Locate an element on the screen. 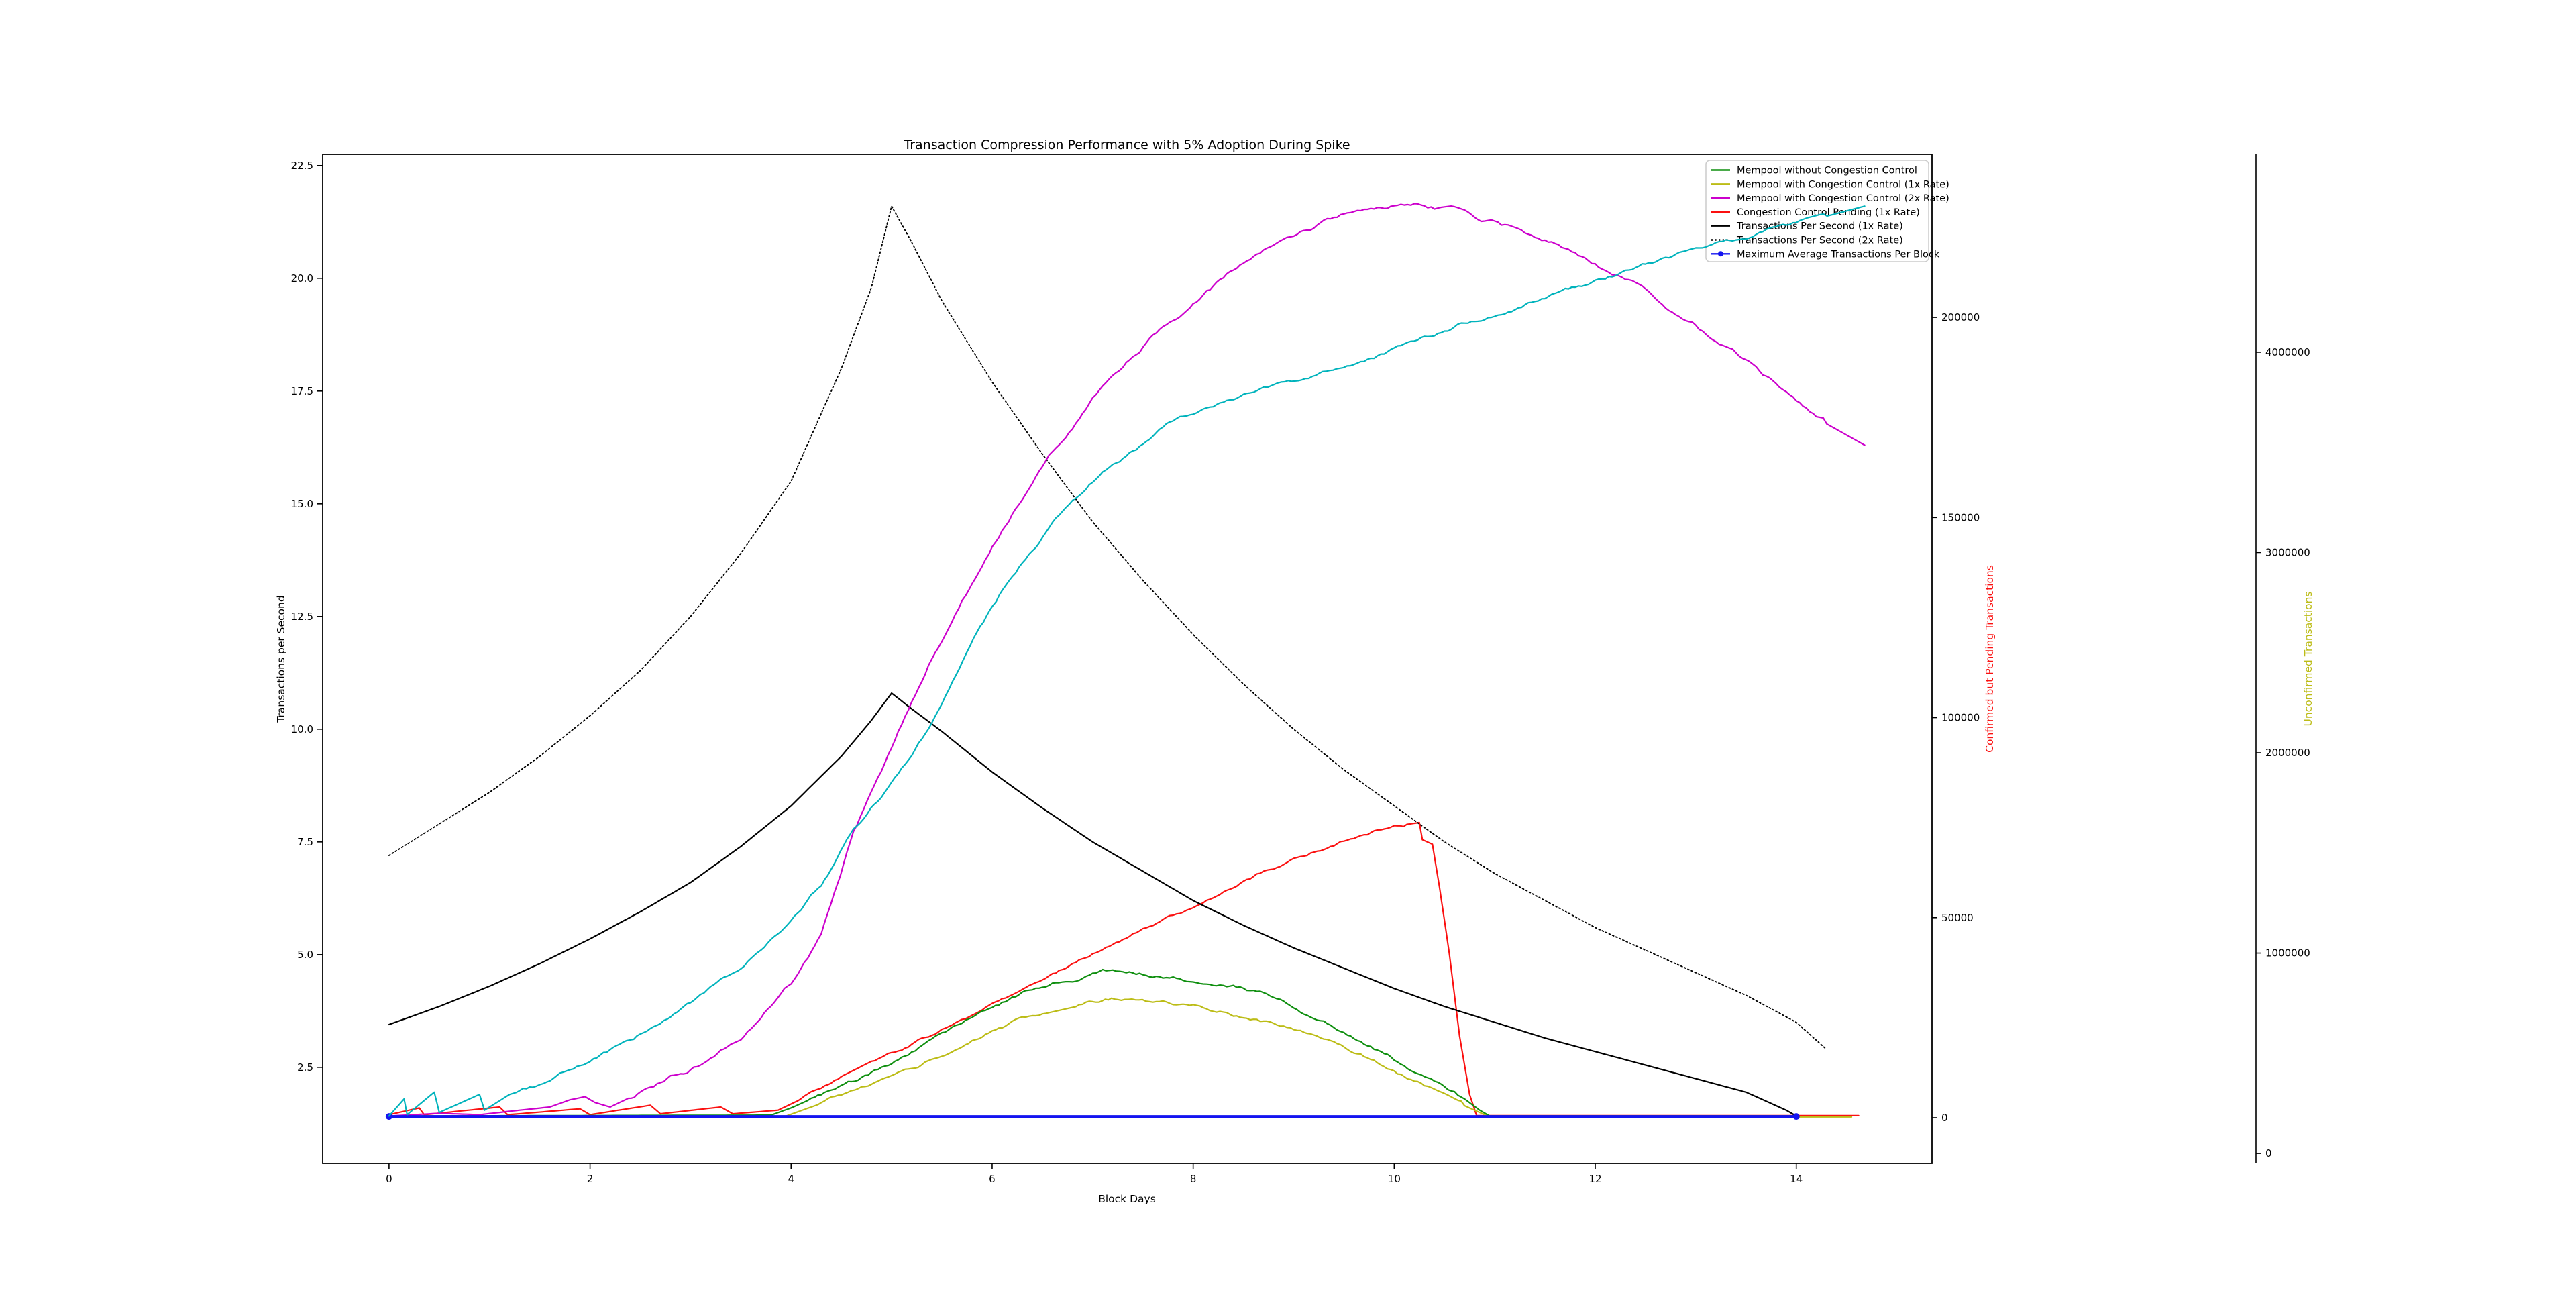  legend-label: Transactions Per Second (2x Rate) is located at coordinates (1819, 241).